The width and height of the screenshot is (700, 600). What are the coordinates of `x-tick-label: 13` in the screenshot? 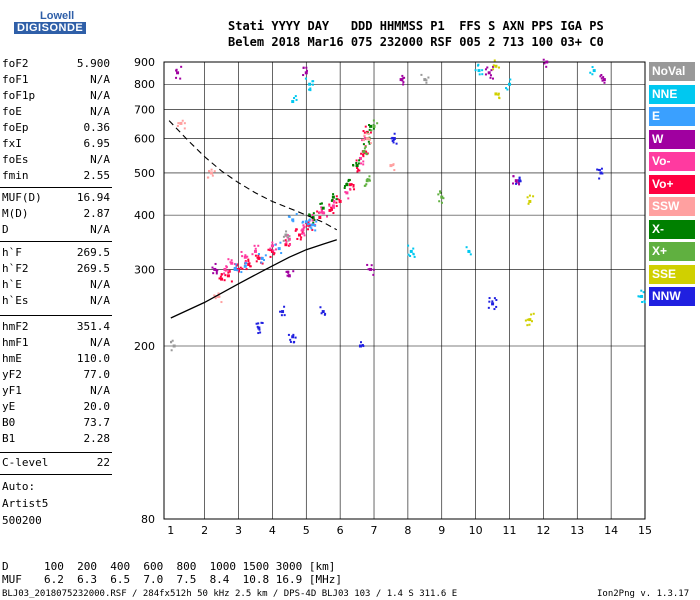 It's located at (577, 530).